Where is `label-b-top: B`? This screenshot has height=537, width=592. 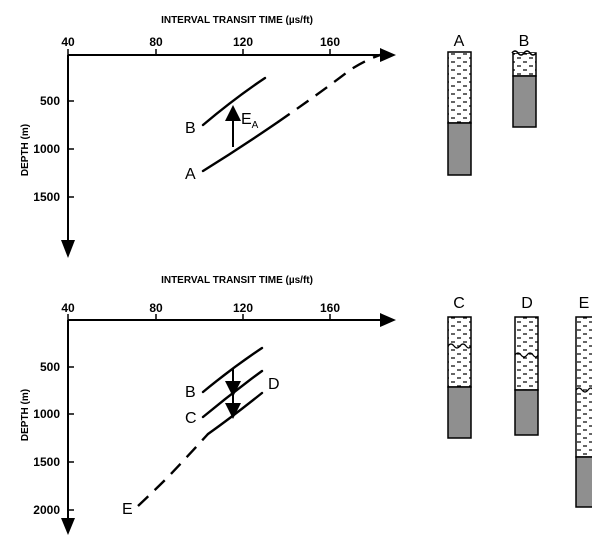 label-b-top: B is located at coordinates (190, 128).